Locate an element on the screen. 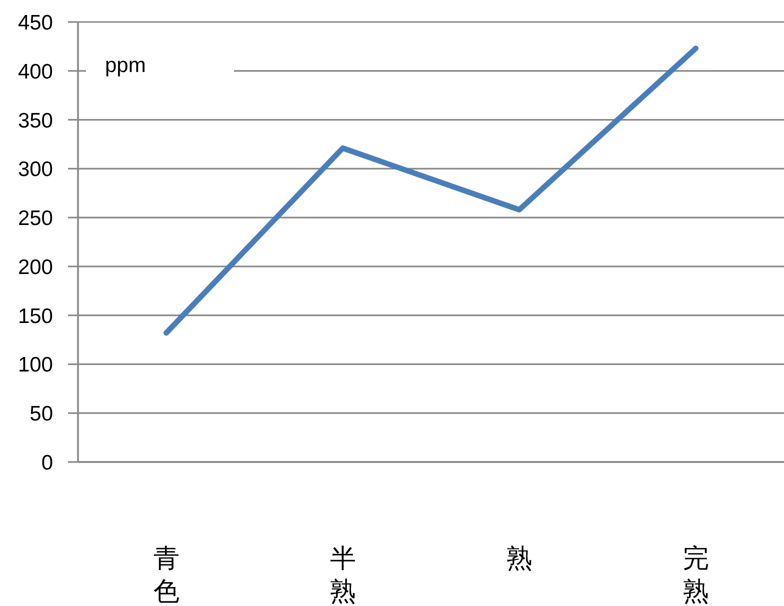  y-tick-label: 200 is located at coordinates (35, 267).